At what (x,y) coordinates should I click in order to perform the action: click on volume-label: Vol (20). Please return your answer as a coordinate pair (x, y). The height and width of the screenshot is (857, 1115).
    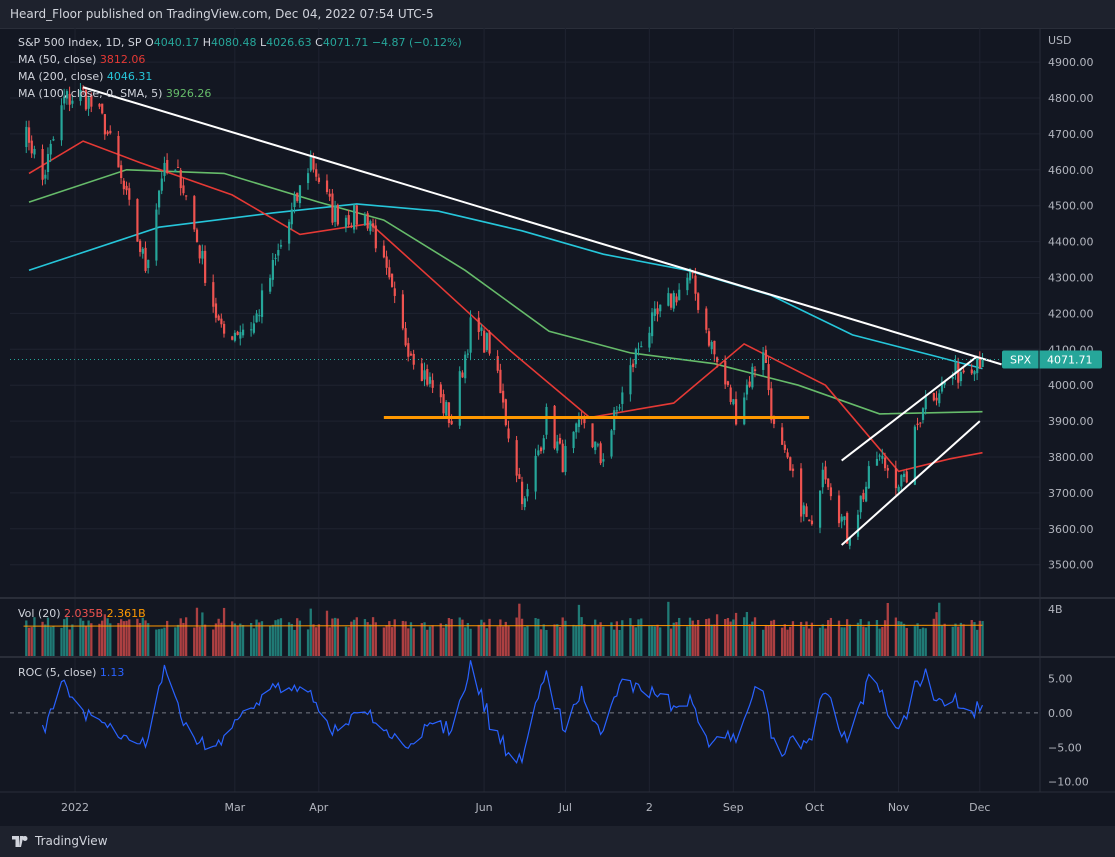
    Looking at the image, I should click on (39, 613).